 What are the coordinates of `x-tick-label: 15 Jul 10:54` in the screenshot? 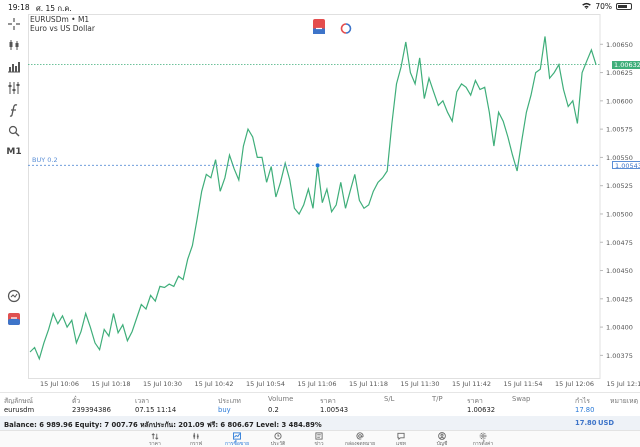 It's located at (265, 384).